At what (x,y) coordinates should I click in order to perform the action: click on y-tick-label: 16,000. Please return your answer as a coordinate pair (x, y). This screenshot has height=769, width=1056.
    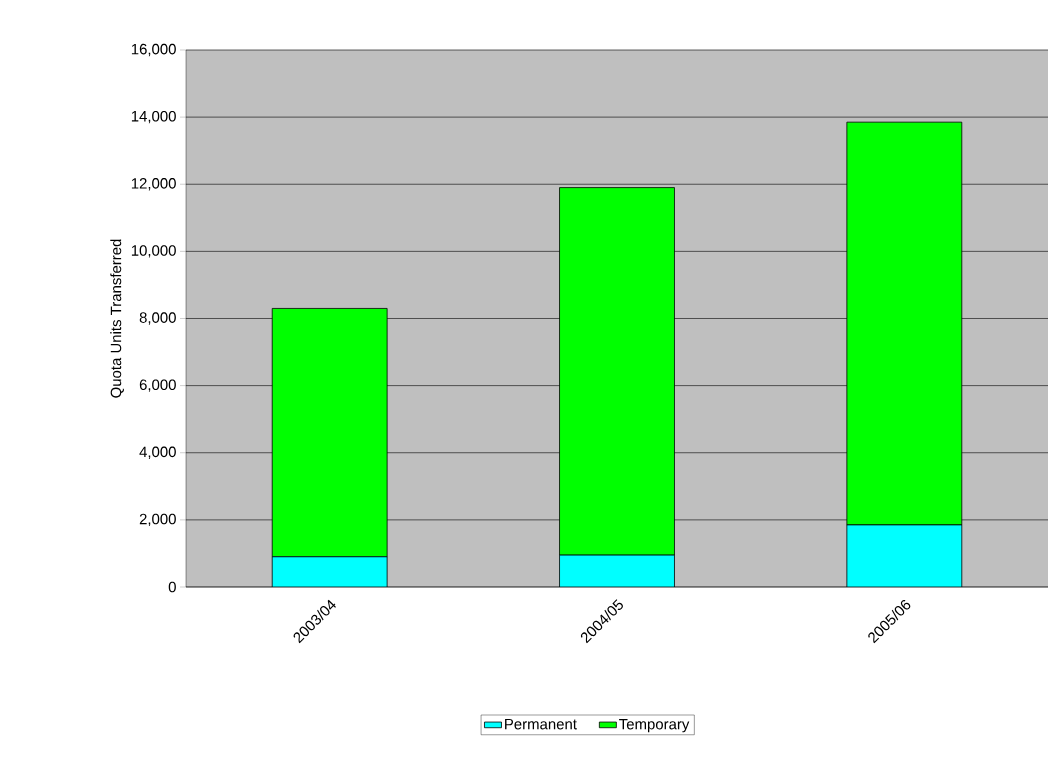
    Looking at the image, I should click on (153, 50).